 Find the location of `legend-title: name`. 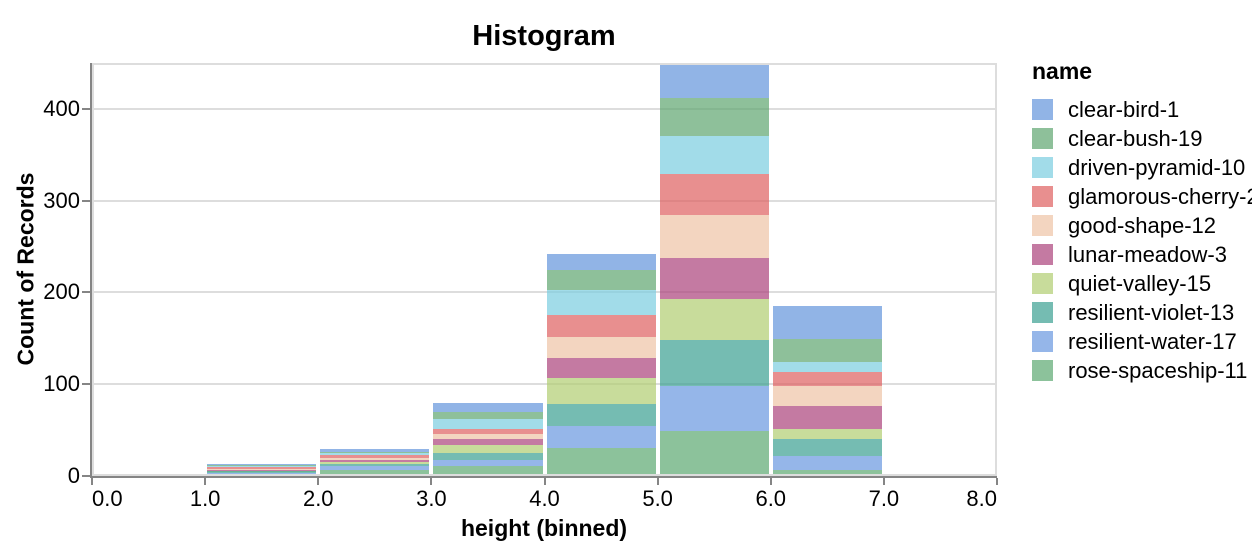

legend-title: name is located at coordinates (1062, 71).